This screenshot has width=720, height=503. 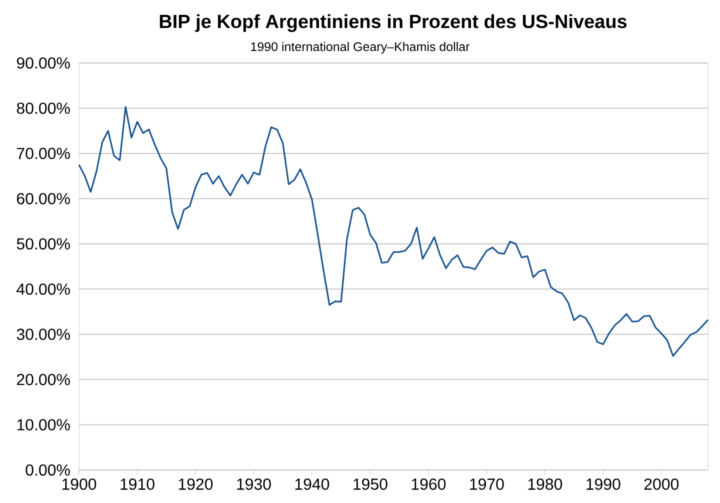 I want to click on x-tick-label: 1920, so click(x=195, y=484).